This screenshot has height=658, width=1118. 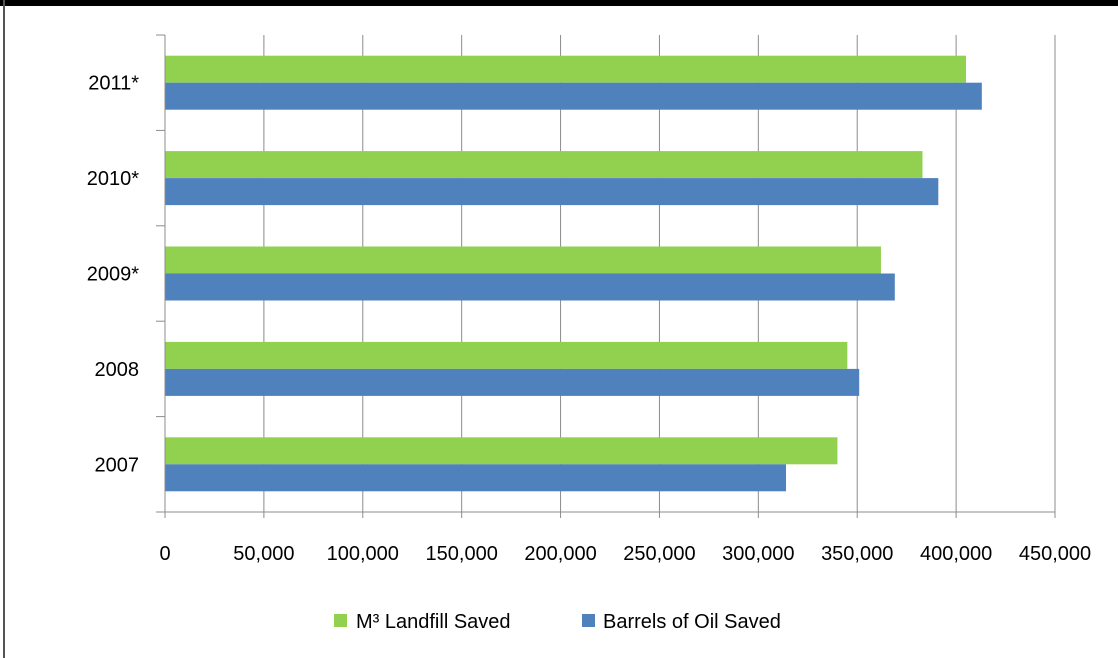 I want to click on x-tick-label: 250,000, so click(x=659, y=554).